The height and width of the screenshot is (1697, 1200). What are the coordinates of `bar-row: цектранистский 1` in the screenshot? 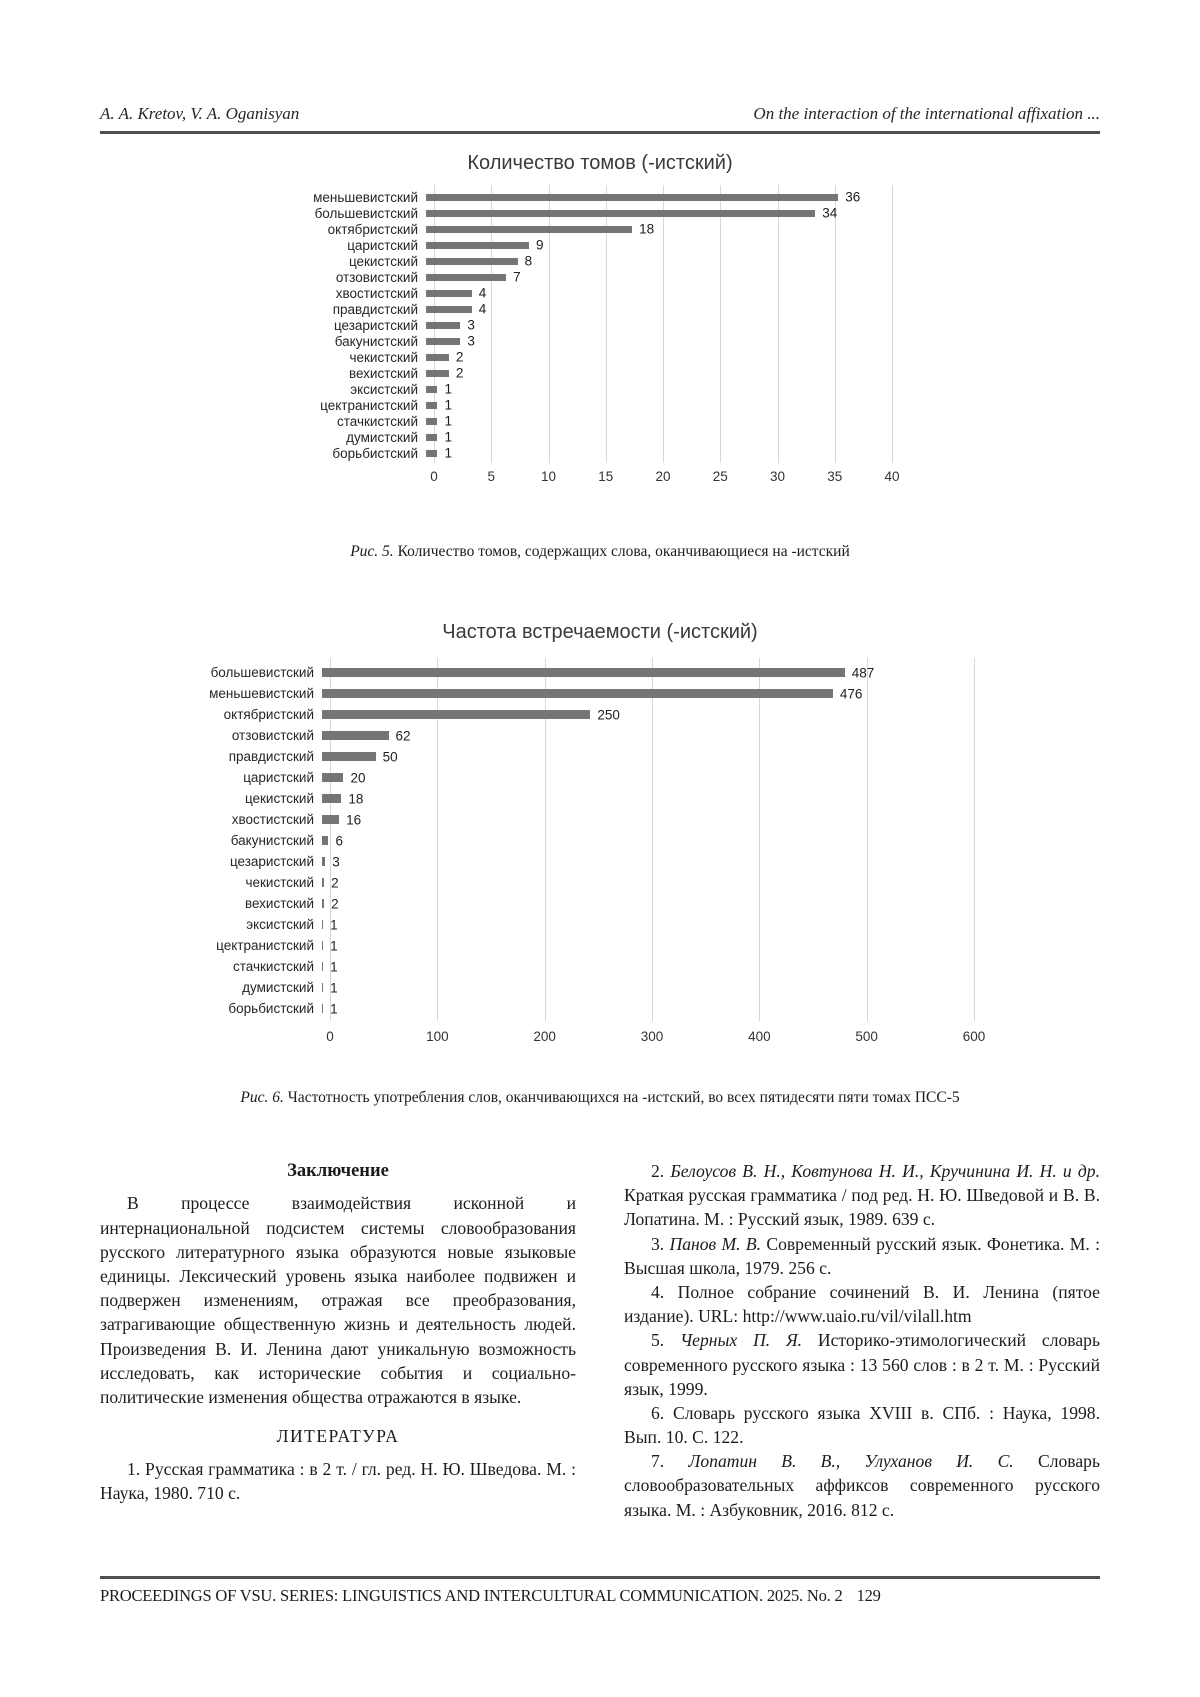 It's located at (600, 405).